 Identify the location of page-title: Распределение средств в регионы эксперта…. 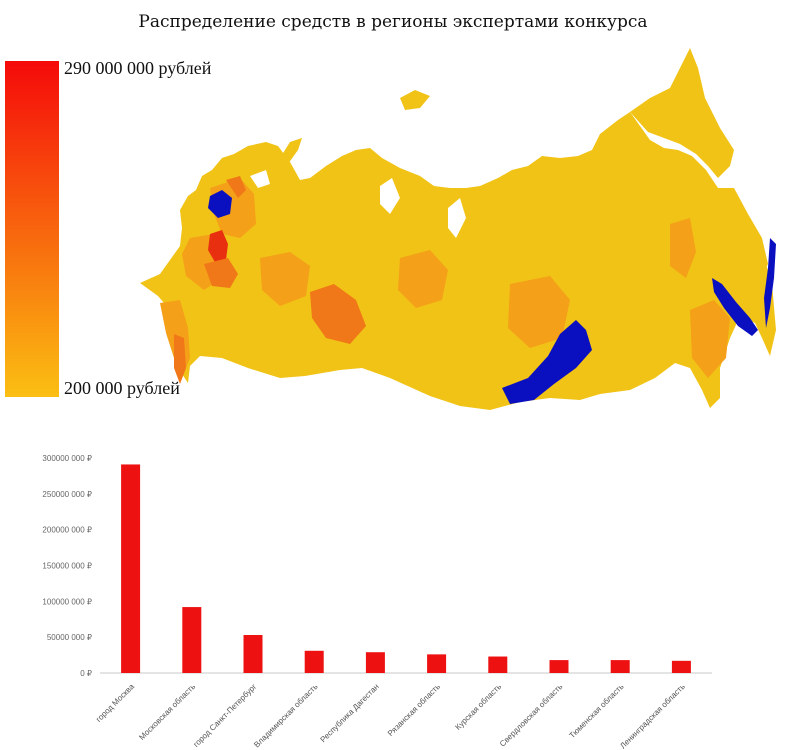
(393, 22).